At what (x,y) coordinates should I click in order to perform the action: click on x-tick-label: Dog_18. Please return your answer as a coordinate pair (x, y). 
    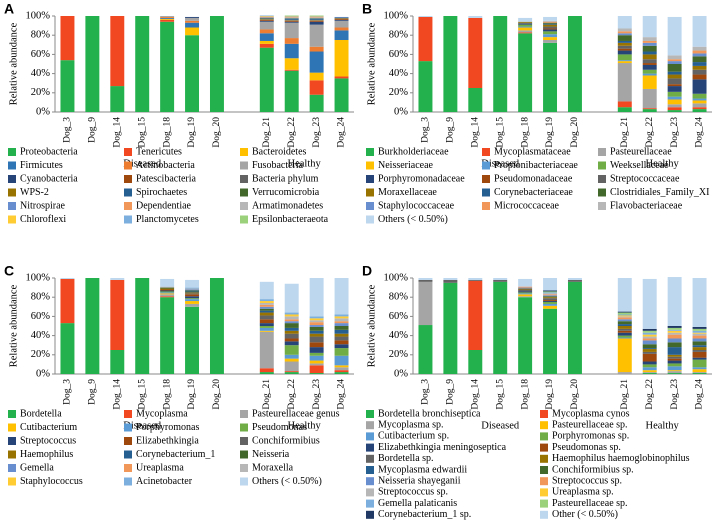
    Looking at the image, I should click on (167, 394).